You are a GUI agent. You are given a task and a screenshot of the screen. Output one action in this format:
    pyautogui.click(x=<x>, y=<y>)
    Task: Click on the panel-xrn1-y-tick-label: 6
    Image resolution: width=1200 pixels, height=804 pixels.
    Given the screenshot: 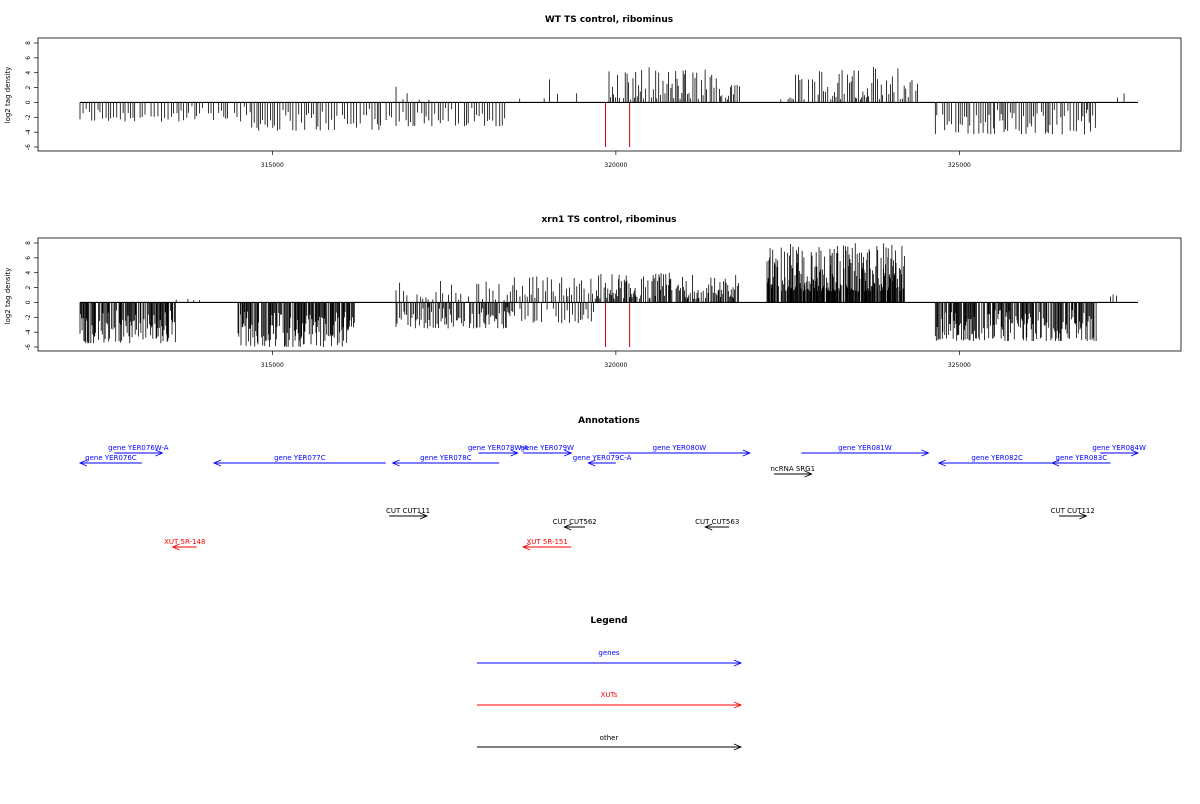 What is the action you would take?
    pyautogui.click(x=28, y=258)
    